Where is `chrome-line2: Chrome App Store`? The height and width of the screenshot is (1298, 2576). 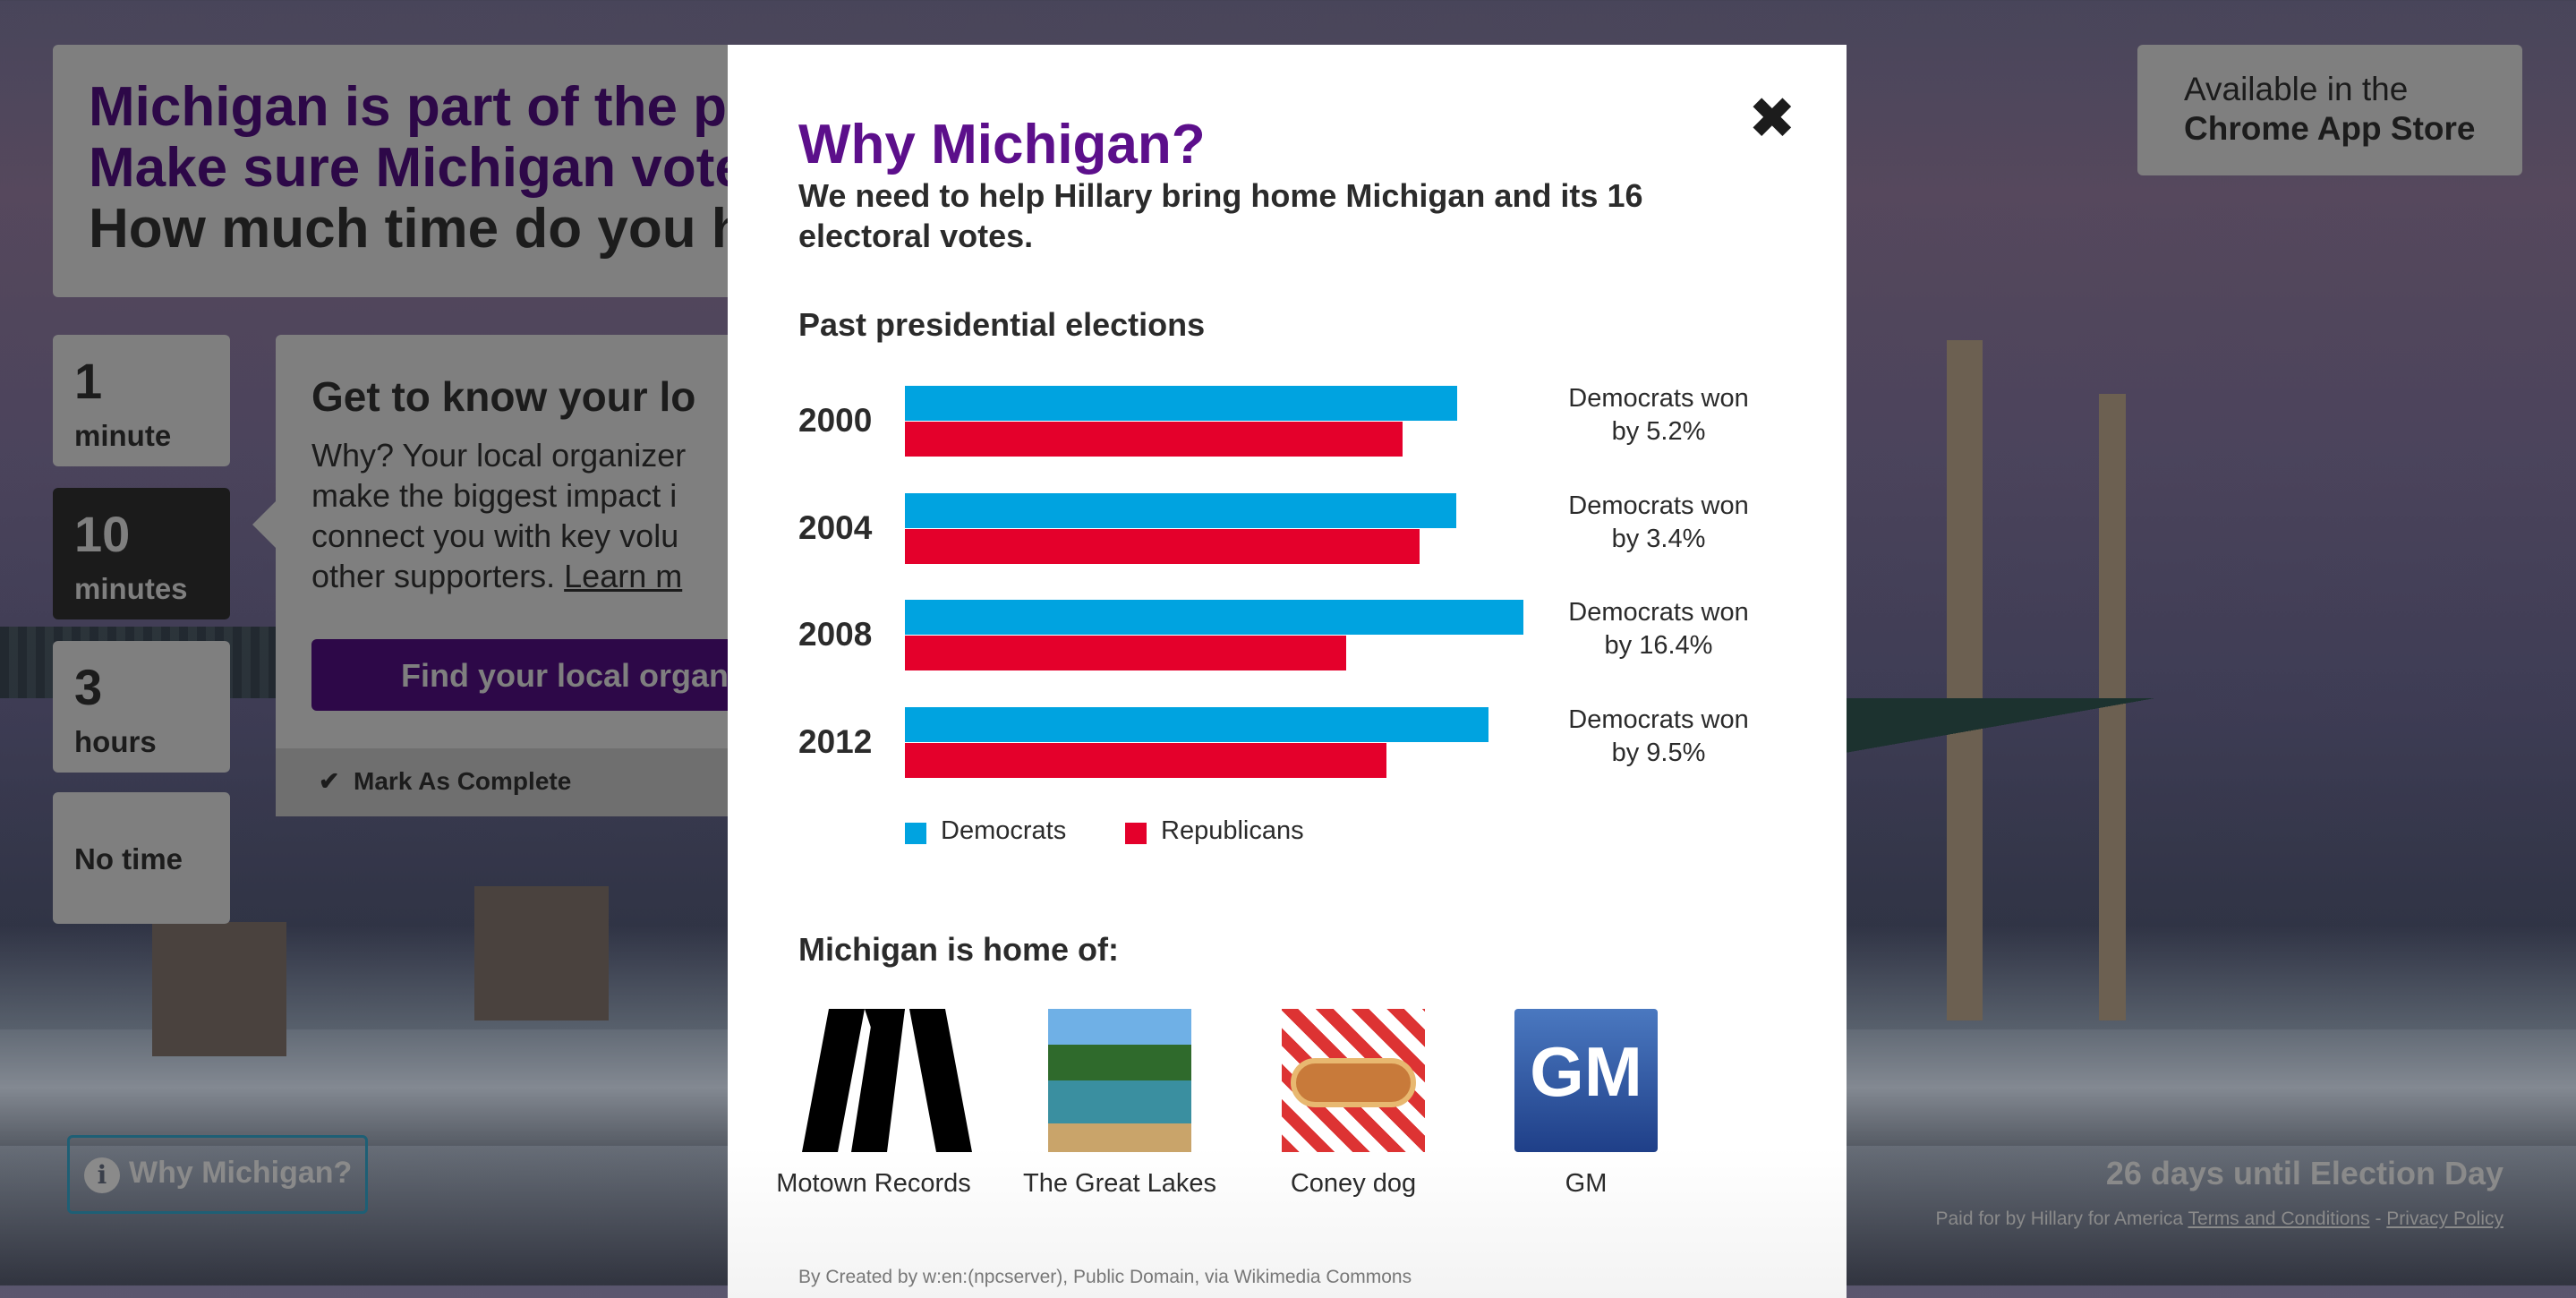
chrome-line2: Chrome App Store is located at coordinates (2330, 129).